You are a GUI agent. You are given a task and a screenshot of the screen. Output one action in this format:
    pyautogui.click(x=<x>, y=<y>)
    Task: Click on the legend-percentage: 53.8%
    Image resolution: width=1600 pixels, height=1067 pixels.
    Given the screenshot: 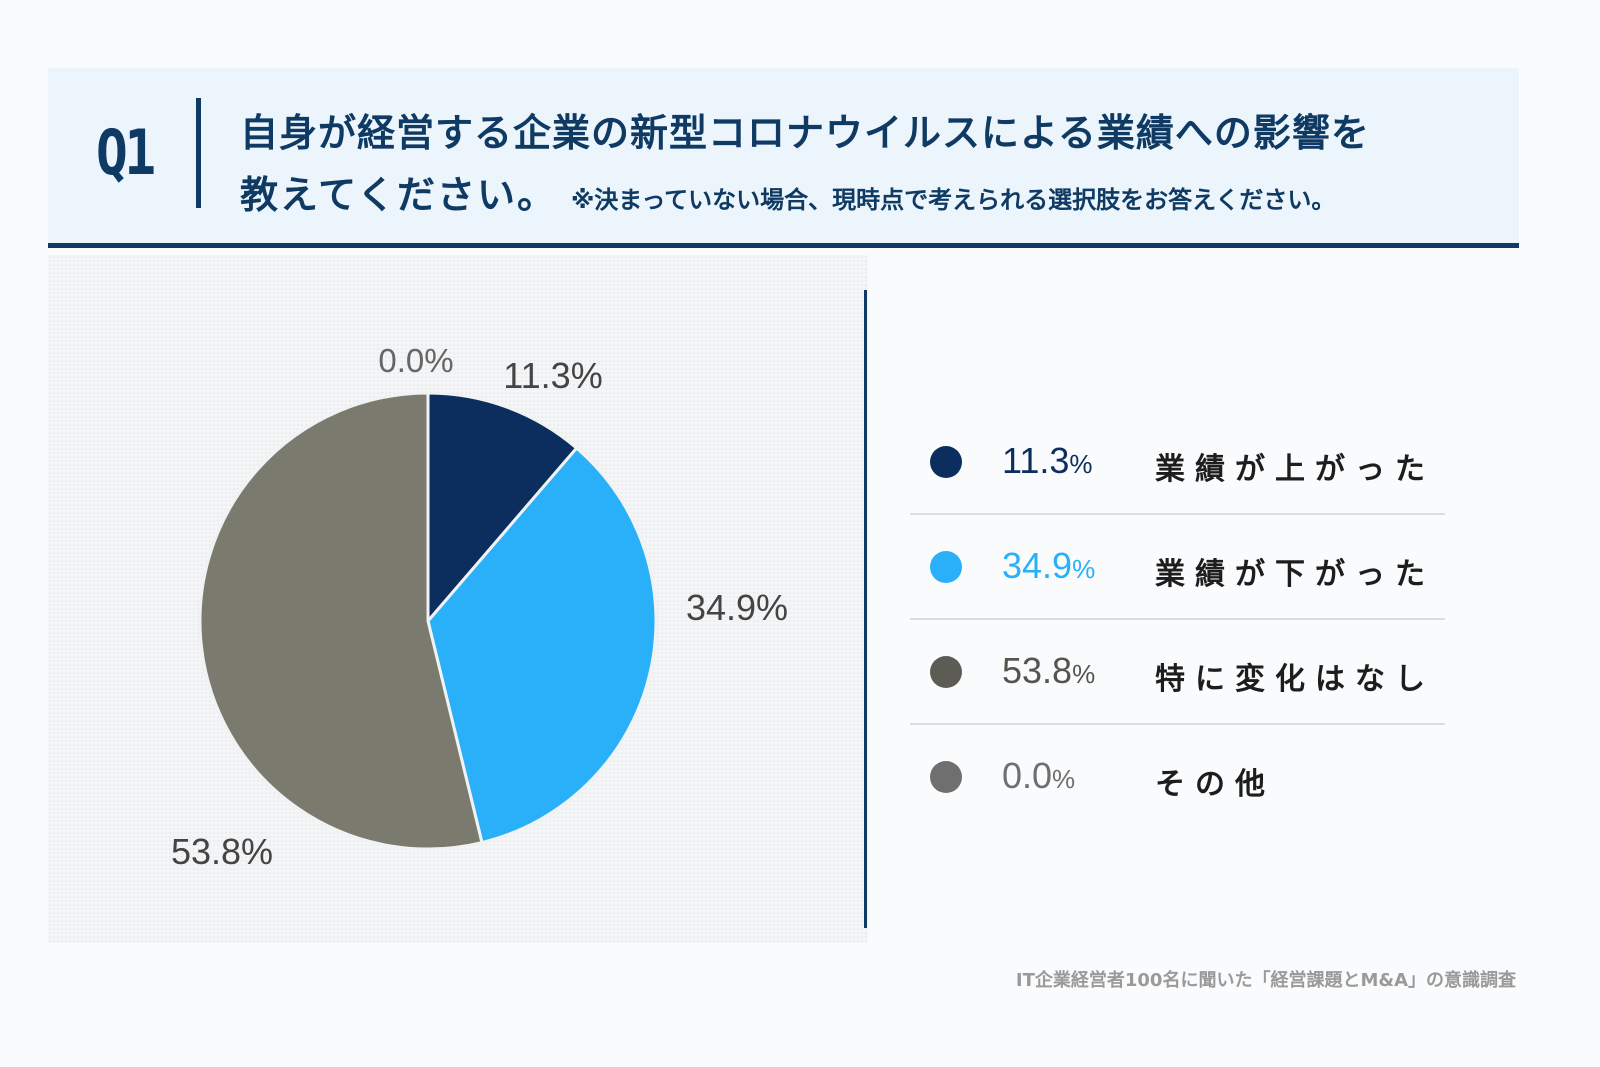 What is the action you would take?
    pyautogui.click(x=1048, y=671)
    